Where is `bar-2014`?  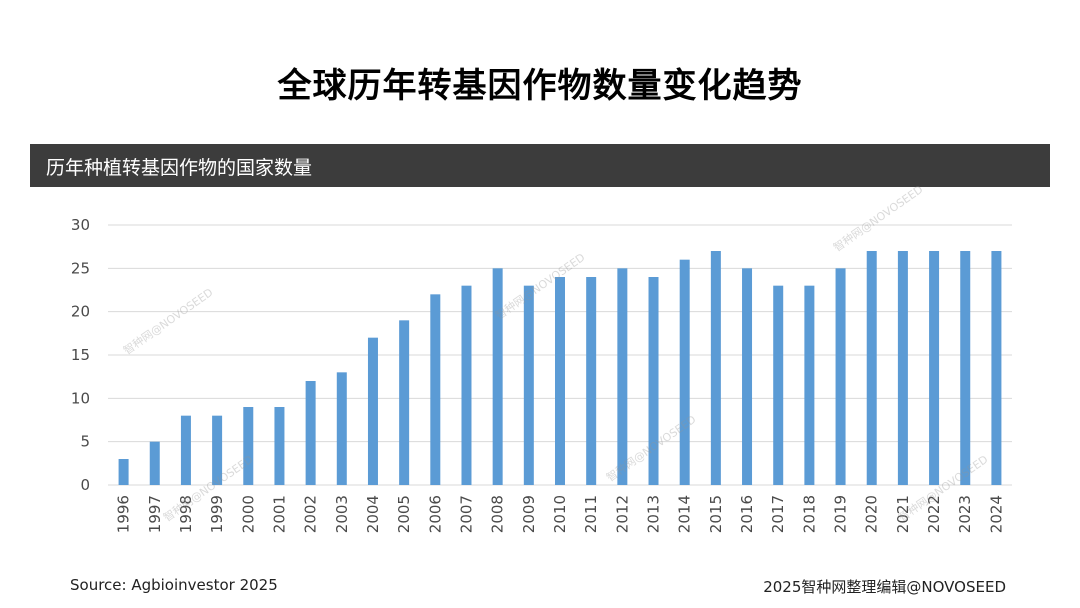 bar-2014 is located at coordinates (684, 372).